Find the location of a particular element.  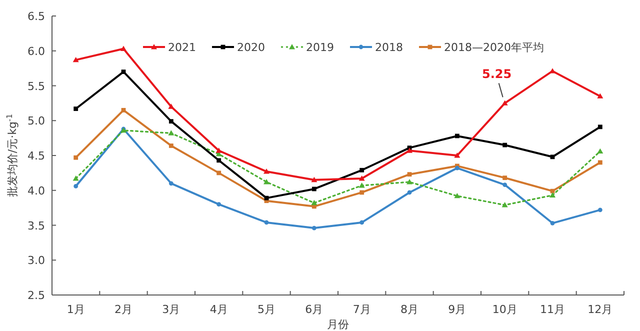

x-axis-title: 月份 is located at coordinates (338, 324).